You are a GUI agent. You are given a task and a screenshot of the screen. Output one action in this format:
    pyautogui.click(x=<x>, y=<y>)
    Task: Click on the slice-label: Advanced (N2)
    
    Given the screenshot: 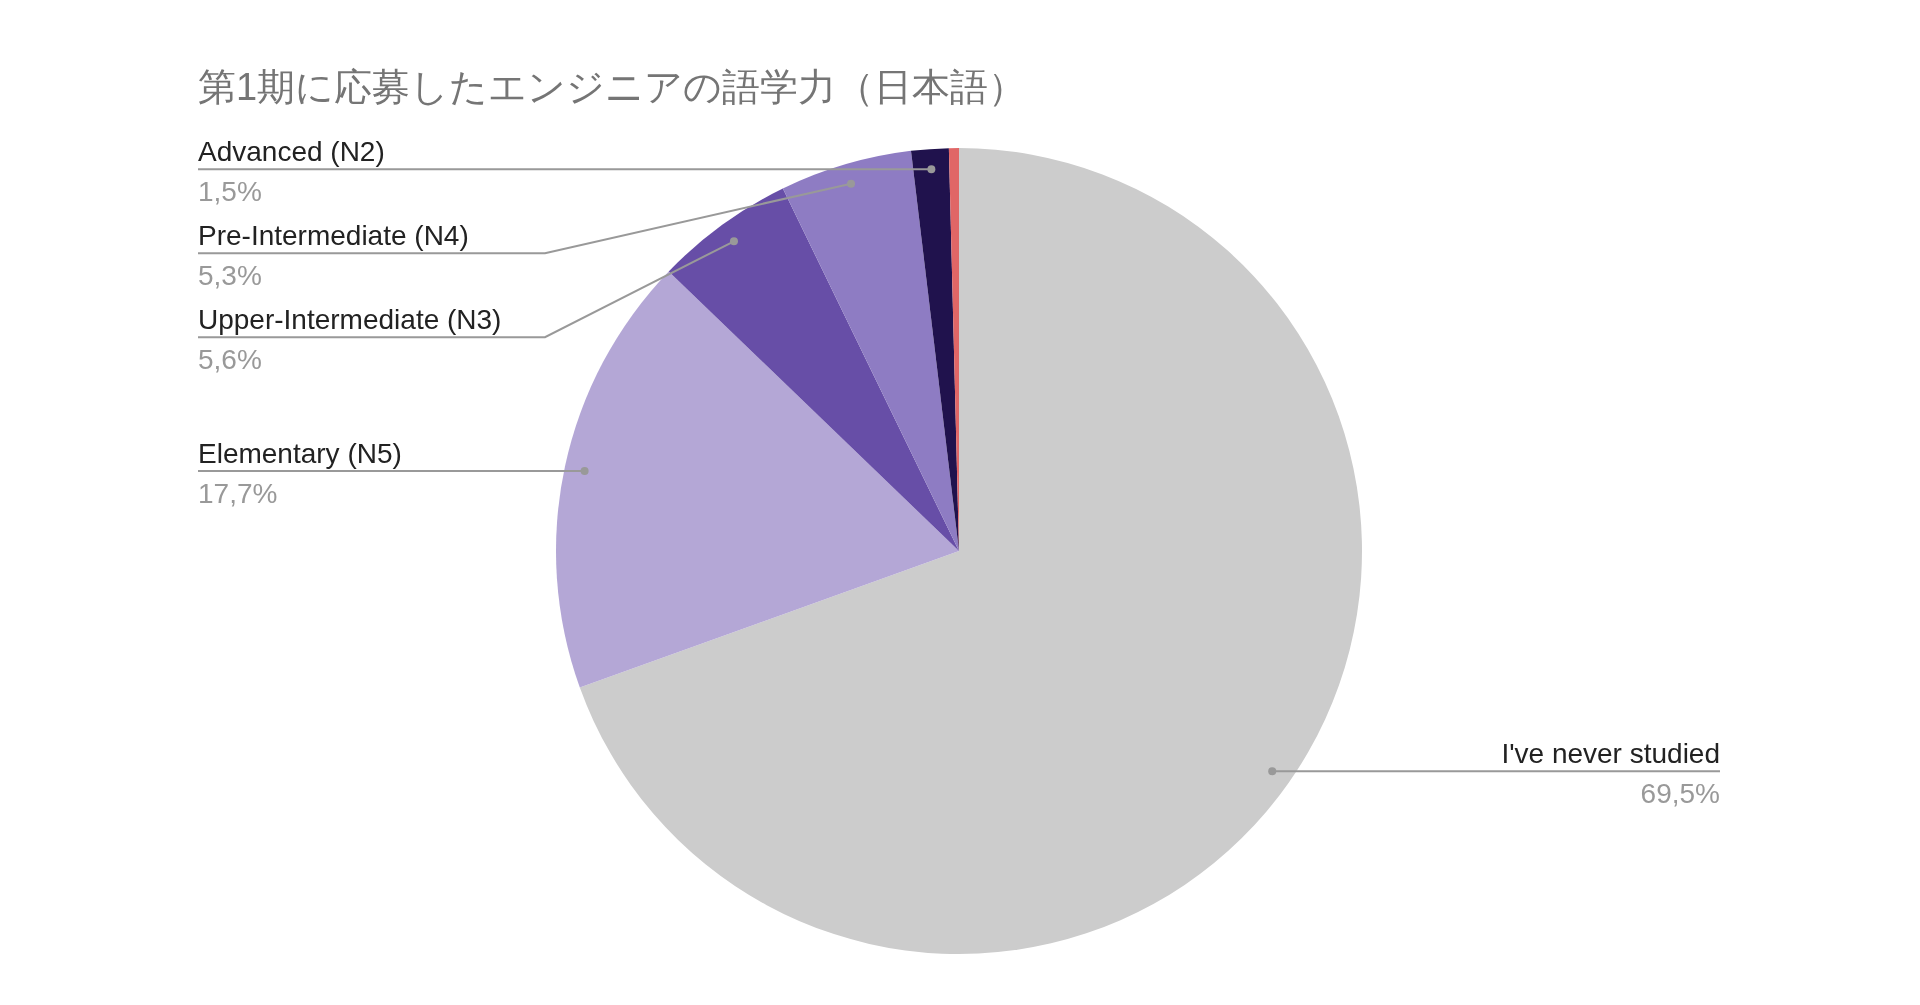 What is the action you would take?
    pyautogui.click(x=291, y=152)
    